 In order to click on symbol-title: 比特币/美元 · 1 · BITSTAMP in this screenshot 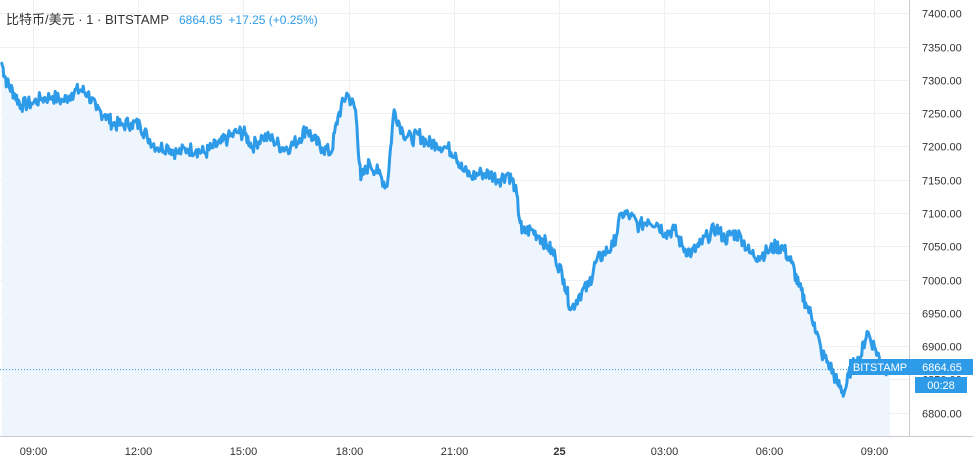, I will do `click(87, 19)`.